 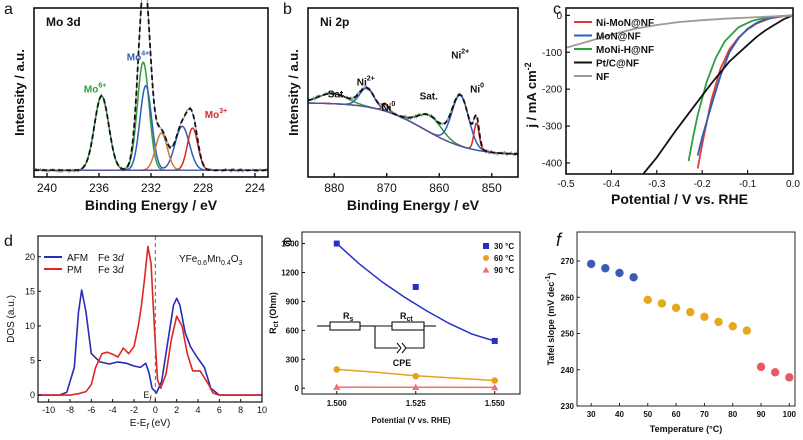 I want to click on title-subscript: 3, so click(x=241, y=263).